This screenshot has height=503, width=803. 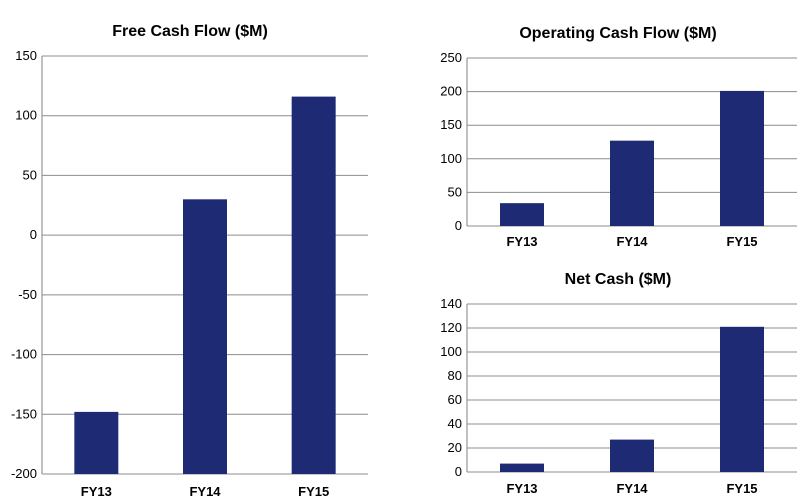 I want to click on operating-cash-flow-bar-fy13, so click(x=522, y=214).